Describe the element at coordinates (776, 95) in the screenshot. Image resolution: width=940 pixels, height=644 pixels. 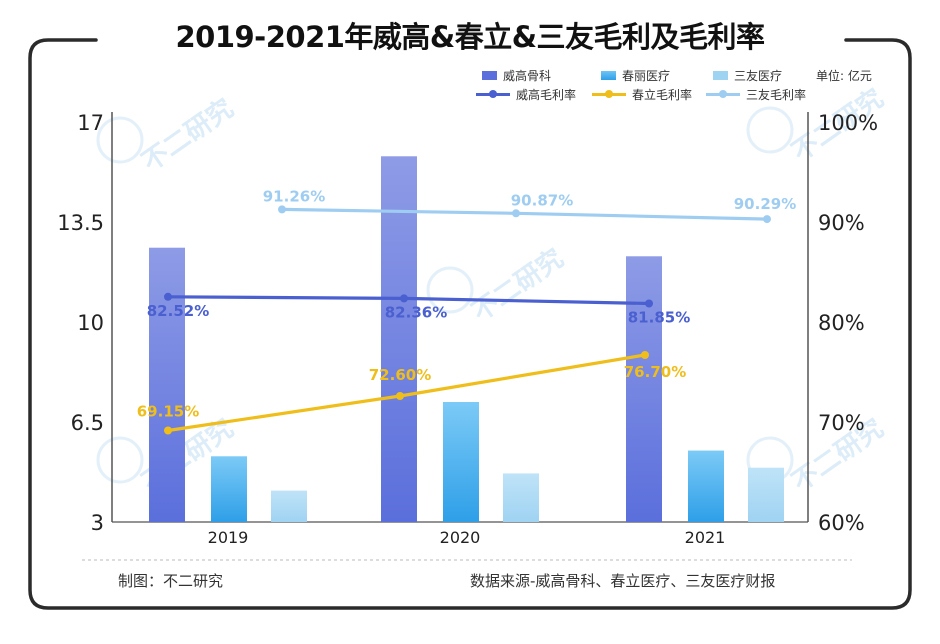
I see `legend-label: 三友毛利率` at that location.